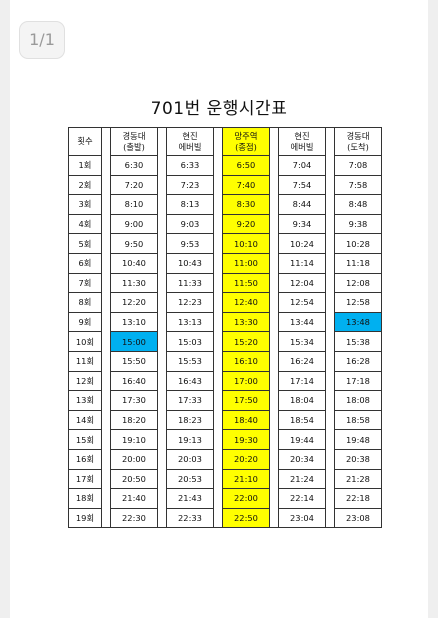 This screenshot has width=438, height=618. Describe the element at coordinates (358, 341) in the screenshot. I see `time-cell: 15:38` at that location.